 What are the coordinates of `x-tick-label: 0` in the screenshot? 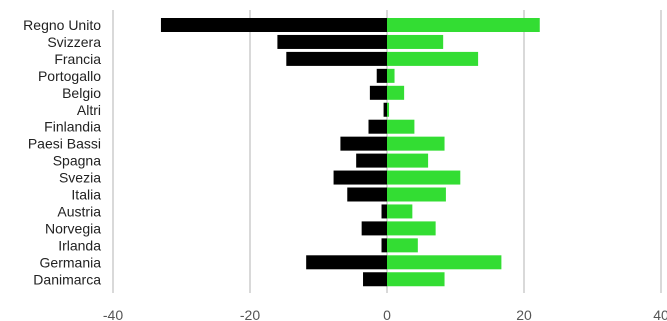 It's located at (387, 314).